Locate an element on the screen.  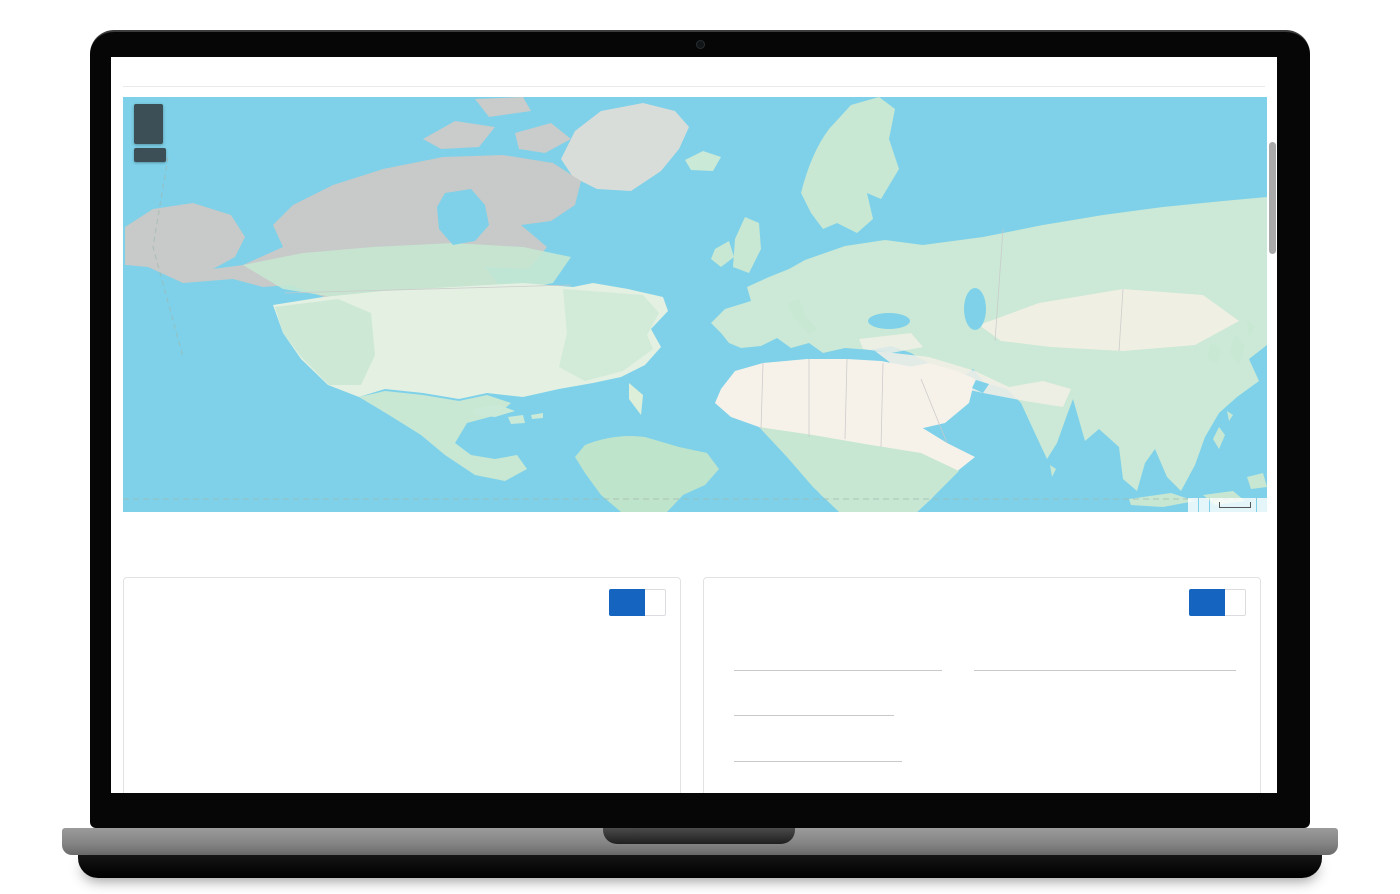
laptop-underside is located at coordinates (700, 866).